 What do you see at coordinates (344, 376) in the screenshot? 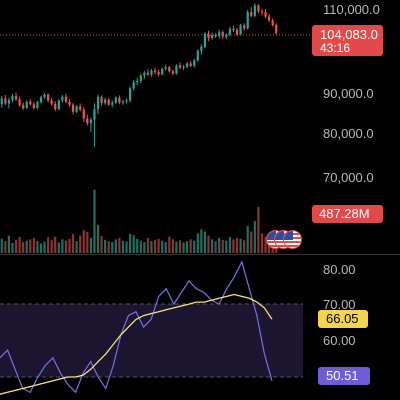
I see `rsi-value-badge: 50.51` at bounding box center [344, 376].